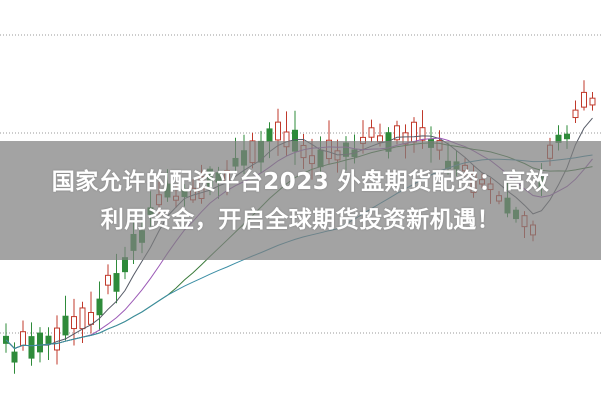 This screenshot has height=401, width=601. I want to click on headline-line-1: 国家允许的配资平台2023 外盘期货配资：高效, so click(300, 181).